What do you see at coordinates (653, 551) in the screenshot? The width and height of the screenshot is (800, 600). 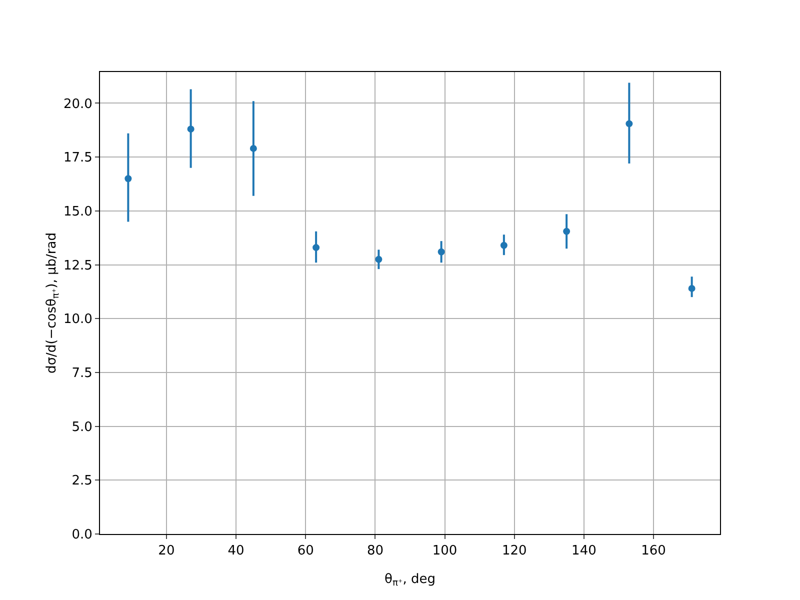 I see `x-tick-label: 160` at bounding box center [653, 551].